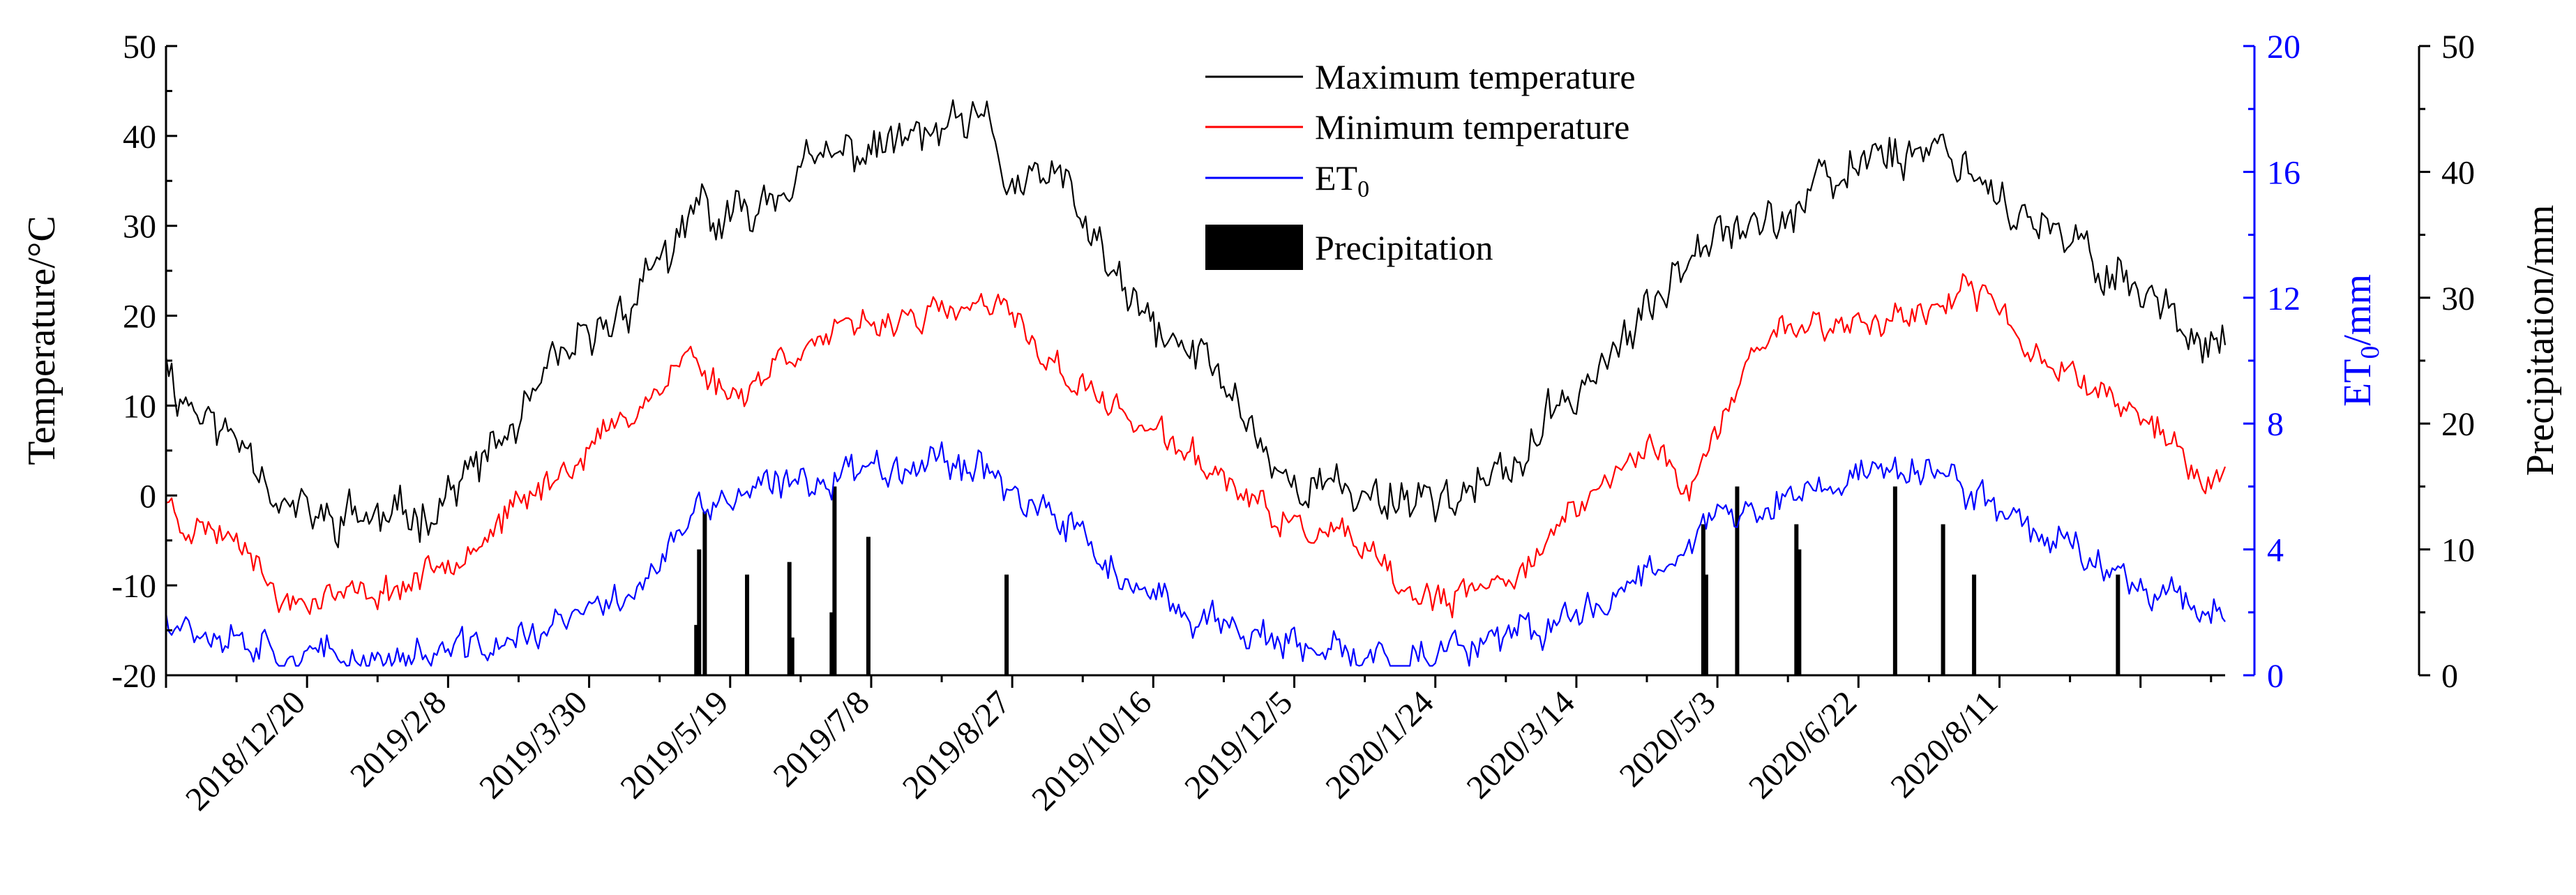  I want to click on precipitation-axis-label: Precipitation/mm, so click(2540, 340).